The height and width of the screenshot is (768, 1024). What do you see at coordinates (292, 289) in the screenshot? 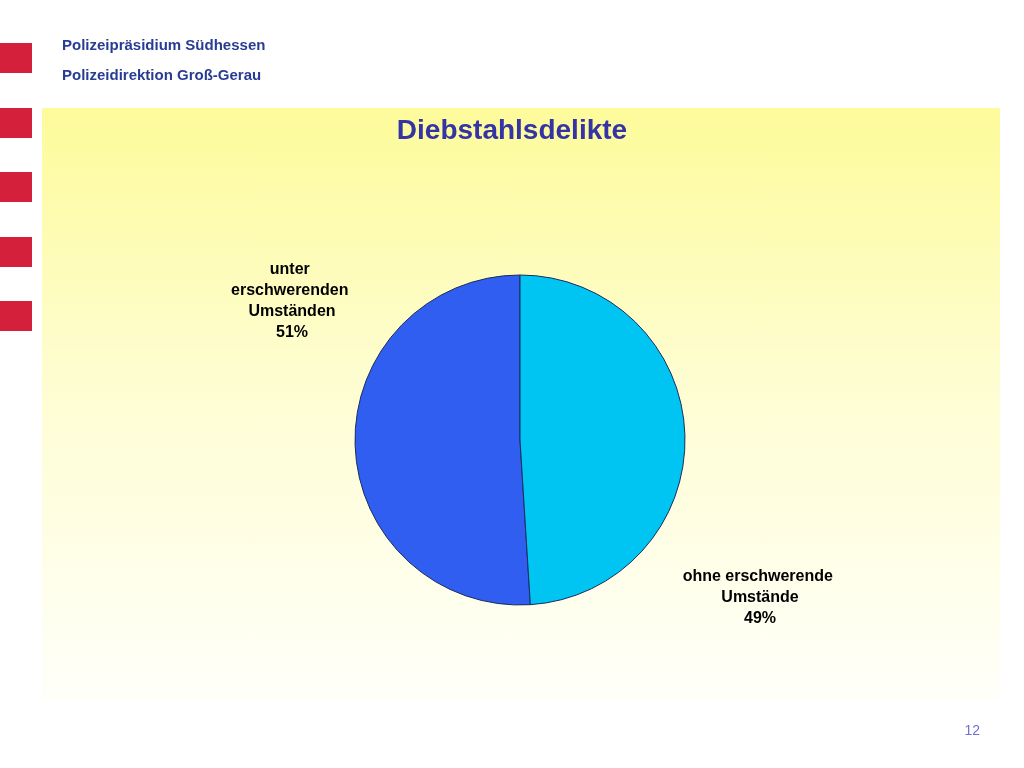
I see `slice-label: unter erschwerenden Umständen` at bounding box center [292, 289].